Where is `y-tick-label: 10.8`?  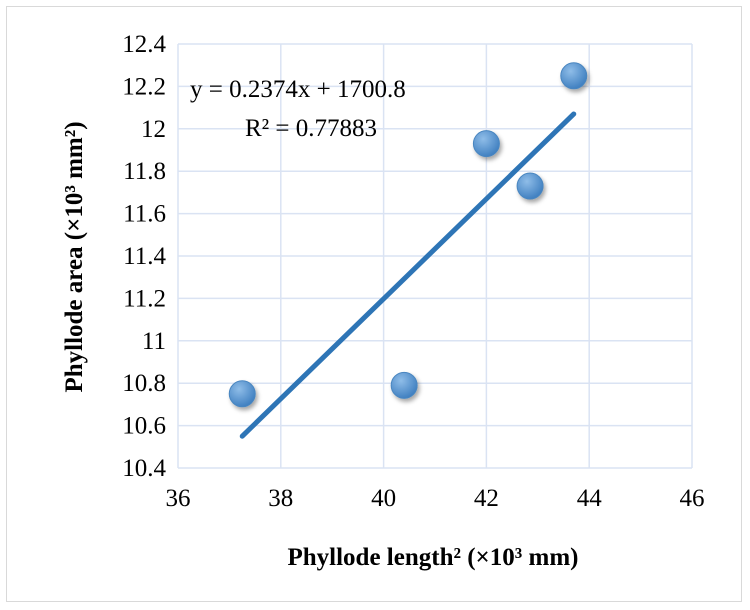
y-tick-label: 10.8 is located at coordinates (144, 383).